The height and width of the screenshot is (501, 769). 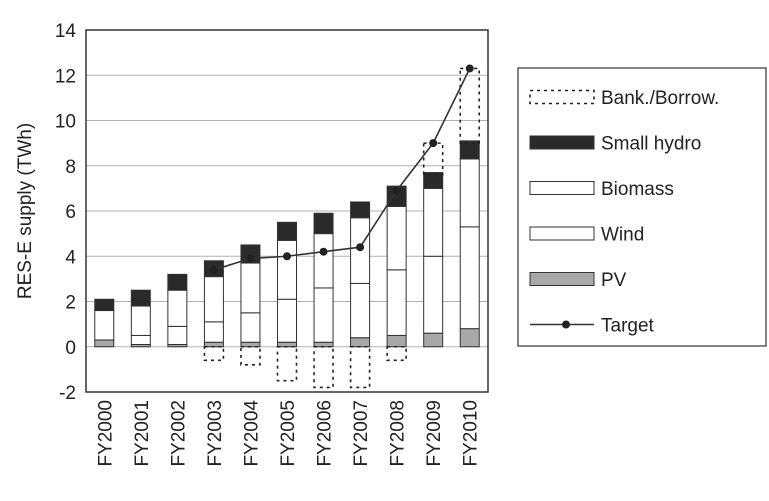 What do you see at coordinates (562, 97) in the screenshot?
I see `legend-swatch-bank-borrow` at bounding box center [562, 97].